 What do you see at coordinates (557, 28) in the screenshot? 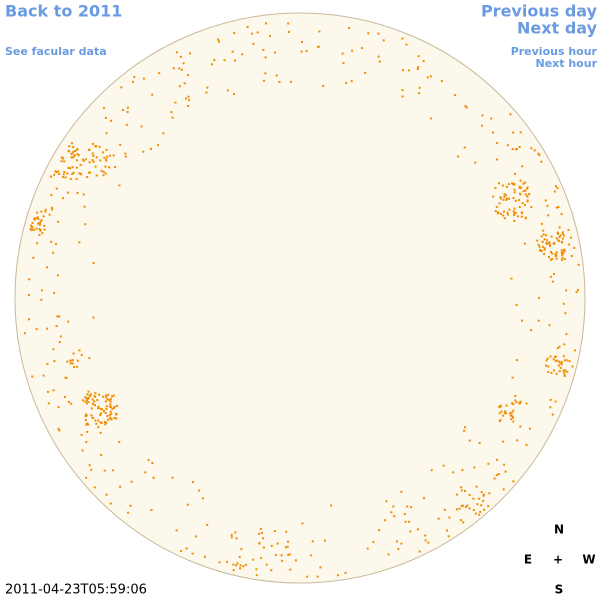
I see `next-day-link: Next day` at bounding box center [557, 28].